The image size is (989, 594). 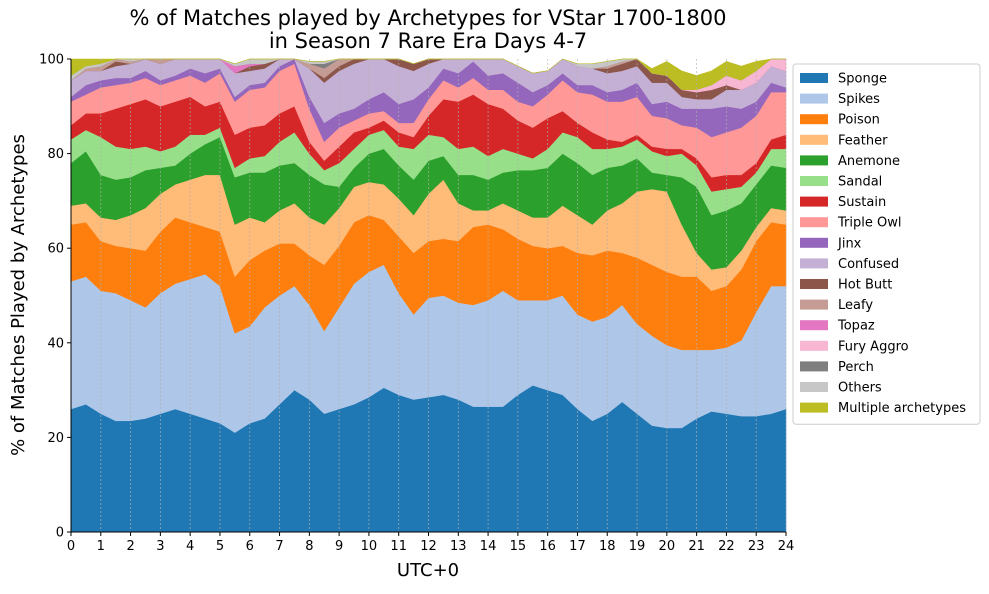 What do you see at coordinates (756, 546) in the screenshot?
I see `x-tick-label: 23` at bounding box center [756, 546].